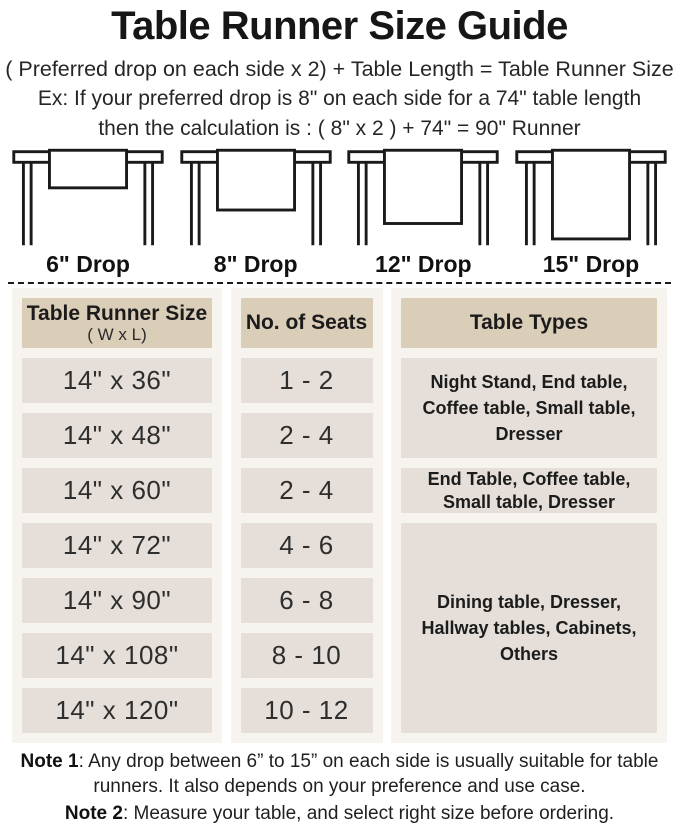  I want to click on runner-size-cell: 14" x 120", so click(117, 711).